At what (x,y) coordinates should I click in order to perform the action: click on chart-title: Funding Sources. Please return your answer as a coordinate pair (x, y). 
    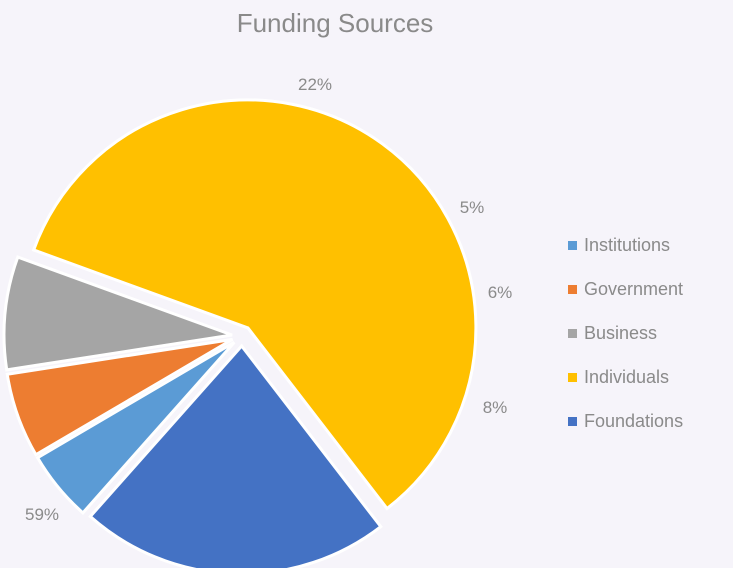
    Looking at the image, I should click on (335, 23).